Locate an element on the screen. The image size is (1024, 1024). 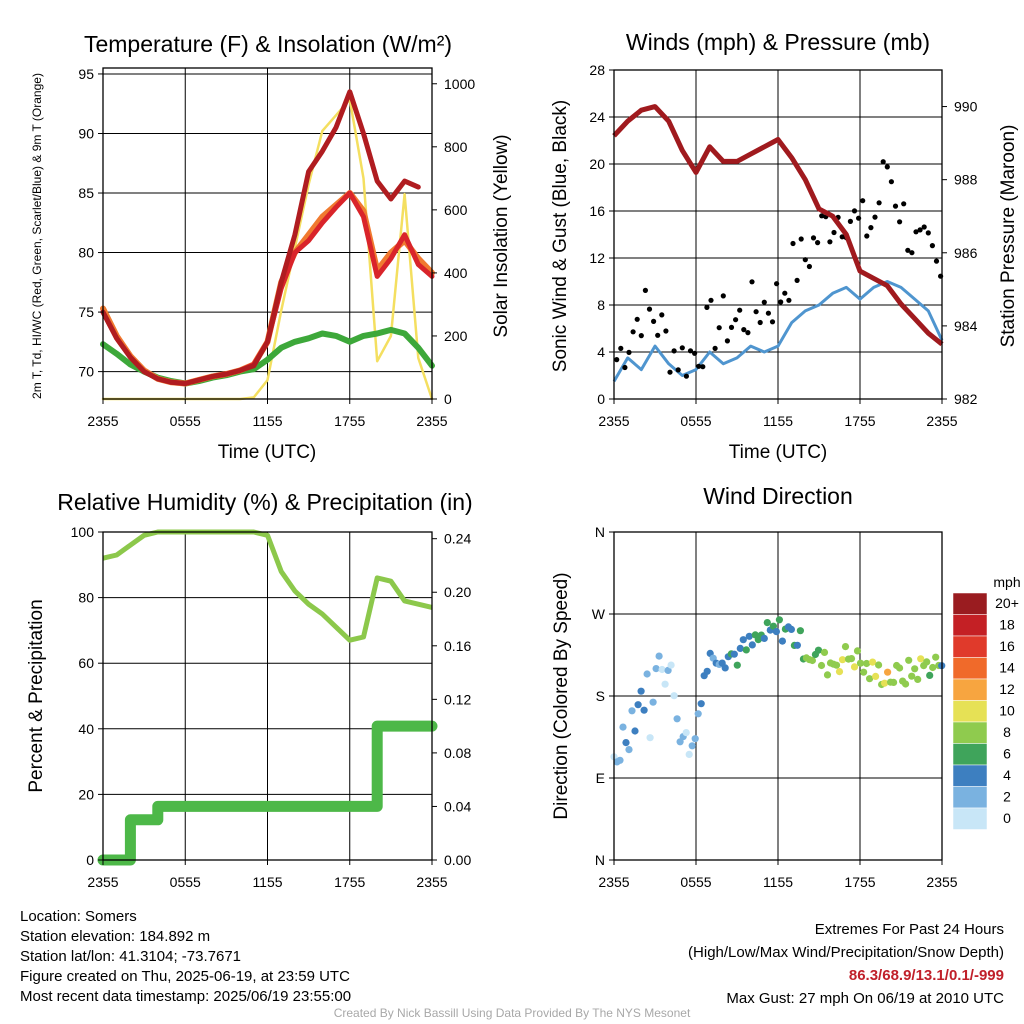
y-tick-label: W is located at coordinates (599, 614).